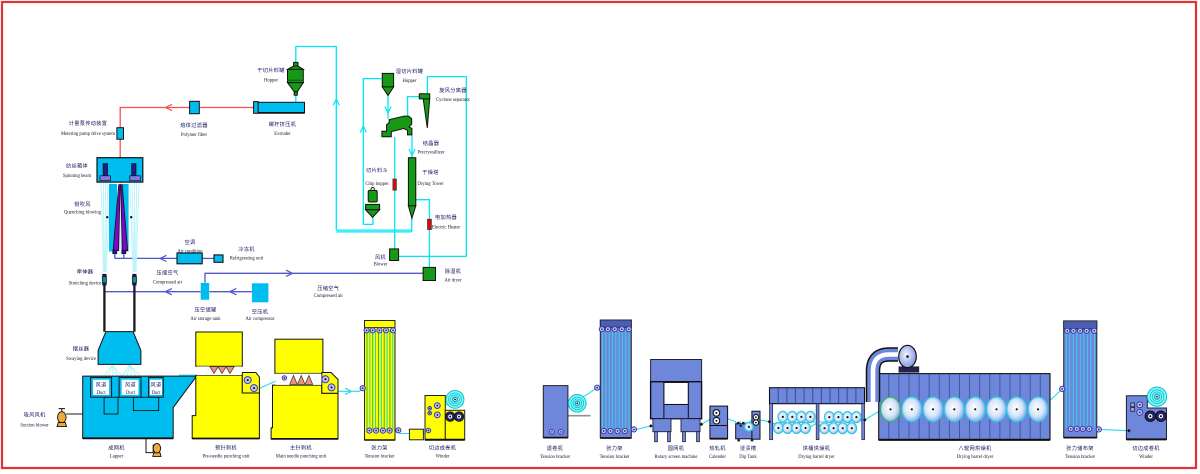 The height and width of the screenshot is (474, 1200). I want to click on fabric-roll, so click(455, 399).